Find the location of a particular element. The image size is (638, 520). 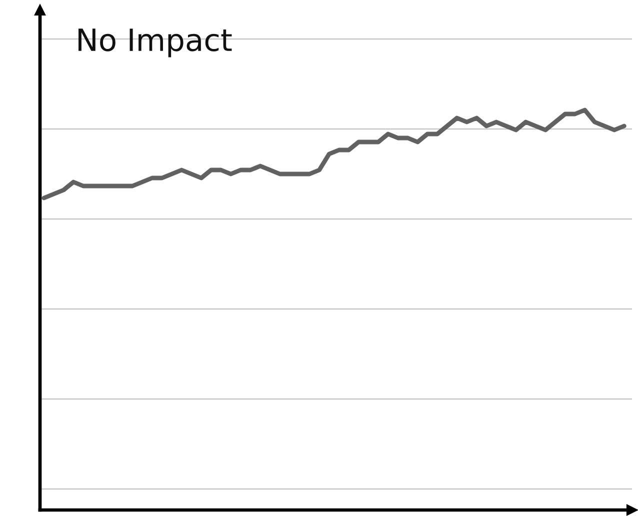

chart-title: No Impact is located at coordinates (155, 43).